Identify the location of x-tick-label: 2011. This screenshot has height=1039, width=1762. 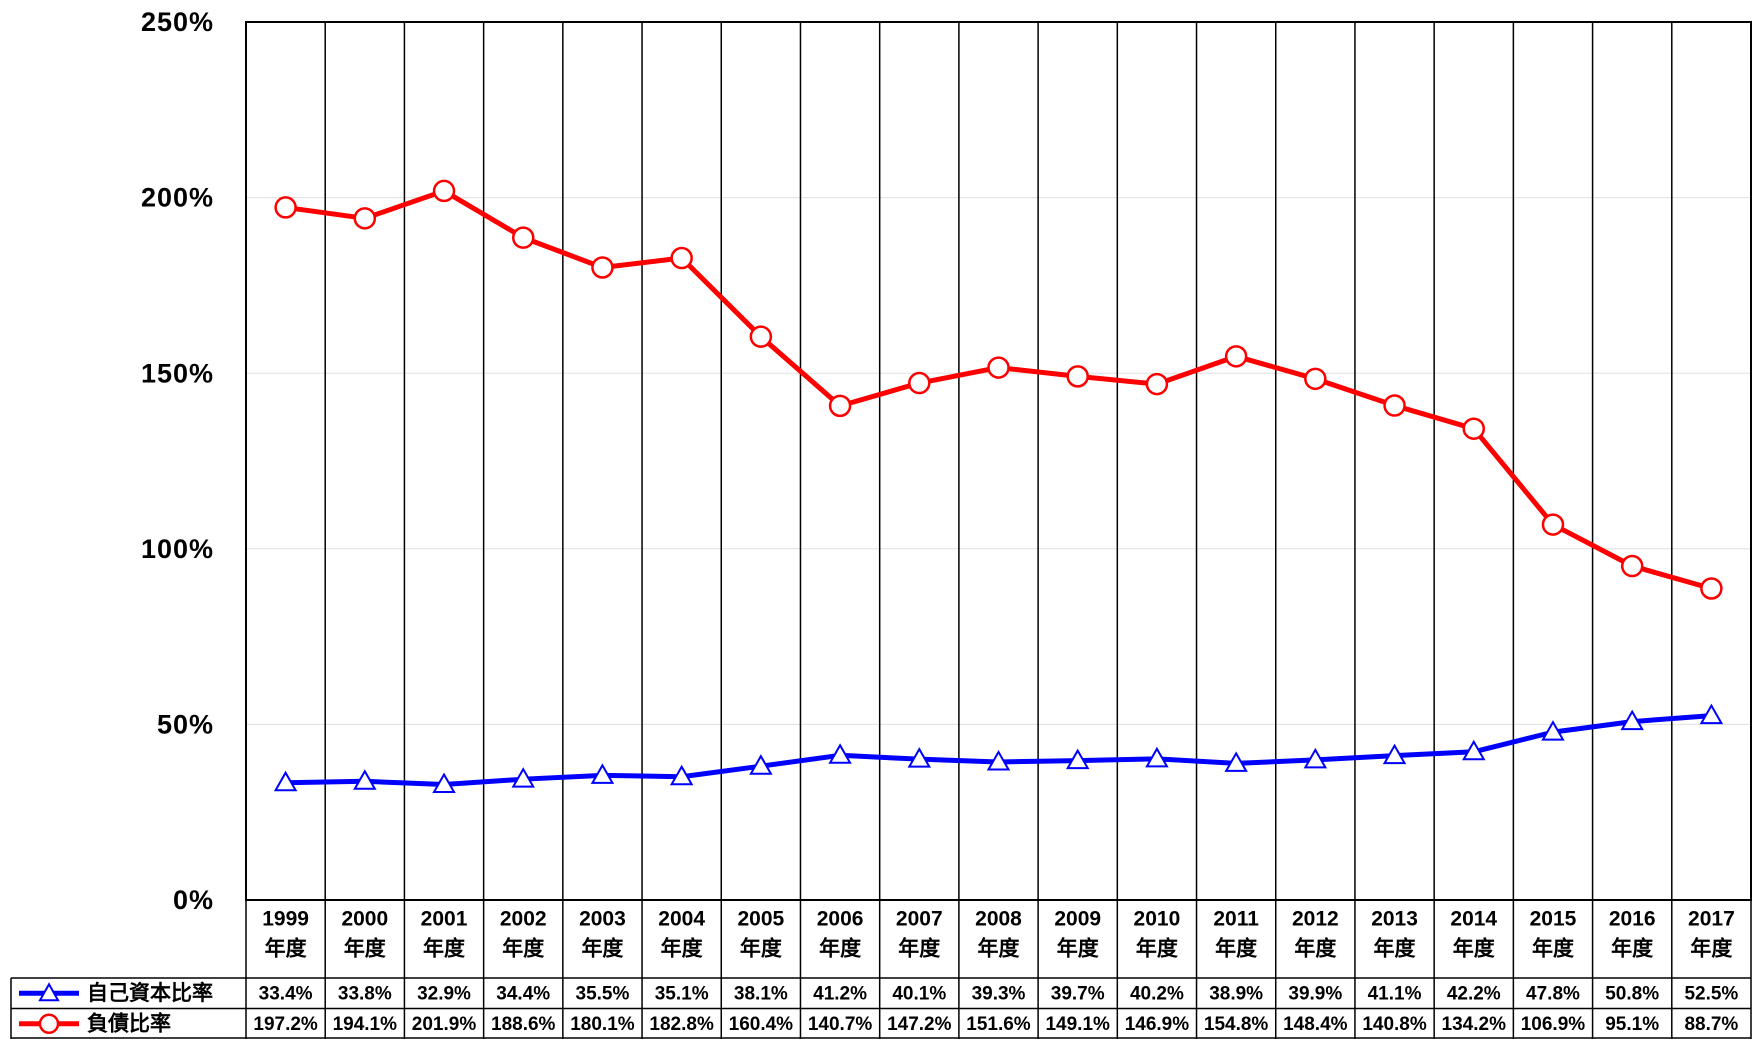
(1236, 919).